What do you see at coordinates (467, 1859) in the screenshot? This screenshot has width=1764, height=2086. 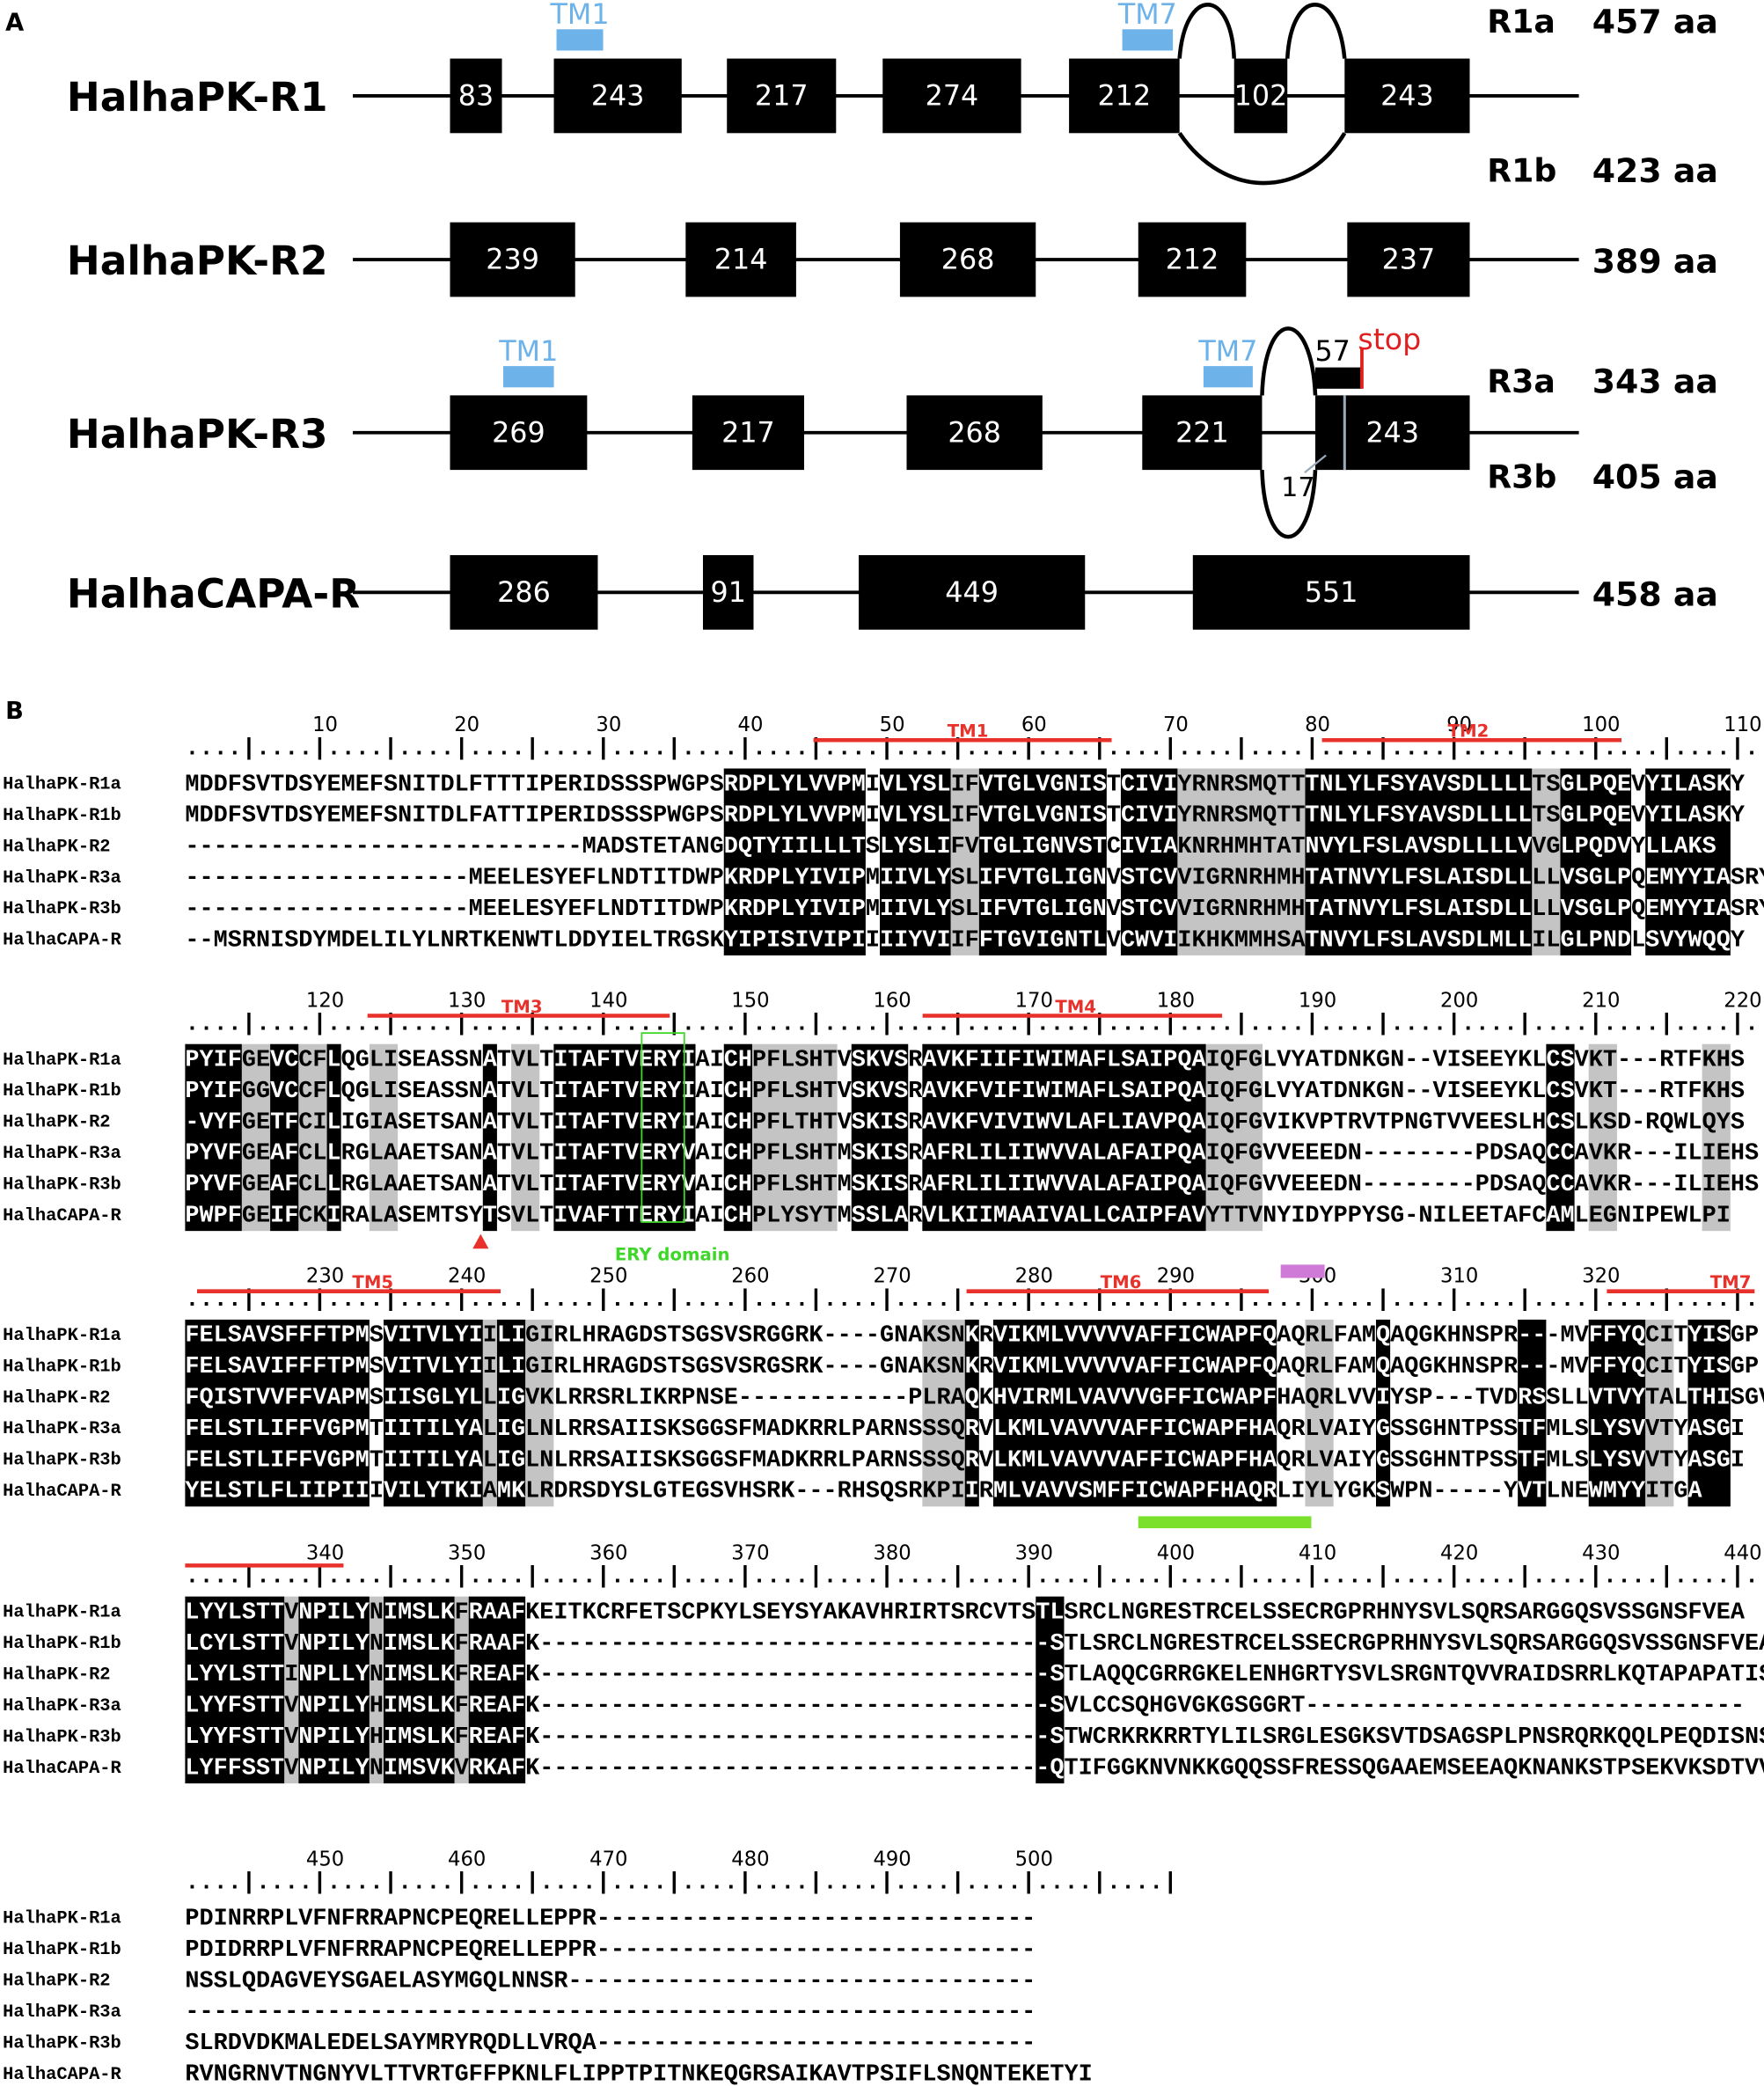 I see `position-label: 460` at bounding box center [467, 1859].